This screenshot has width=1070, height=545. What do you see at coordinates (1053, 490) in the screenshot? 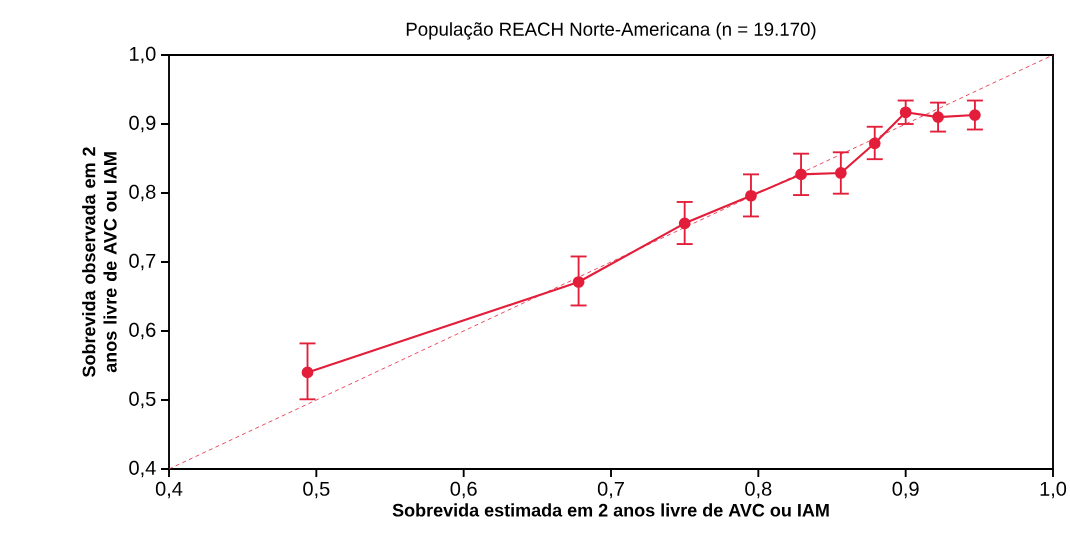
I see `x-tick-label: 1,0` at bounding box center [1053, 490].